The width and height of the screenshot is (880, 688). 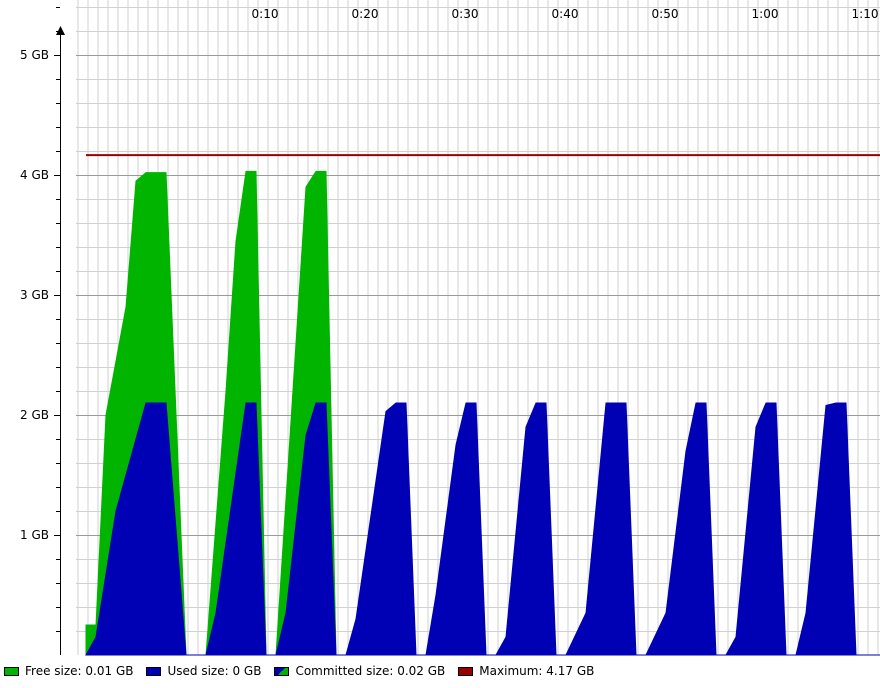 I want to click on legend-item-maximum: Maximum: 4.17 GB, so click(x=526, y=671).